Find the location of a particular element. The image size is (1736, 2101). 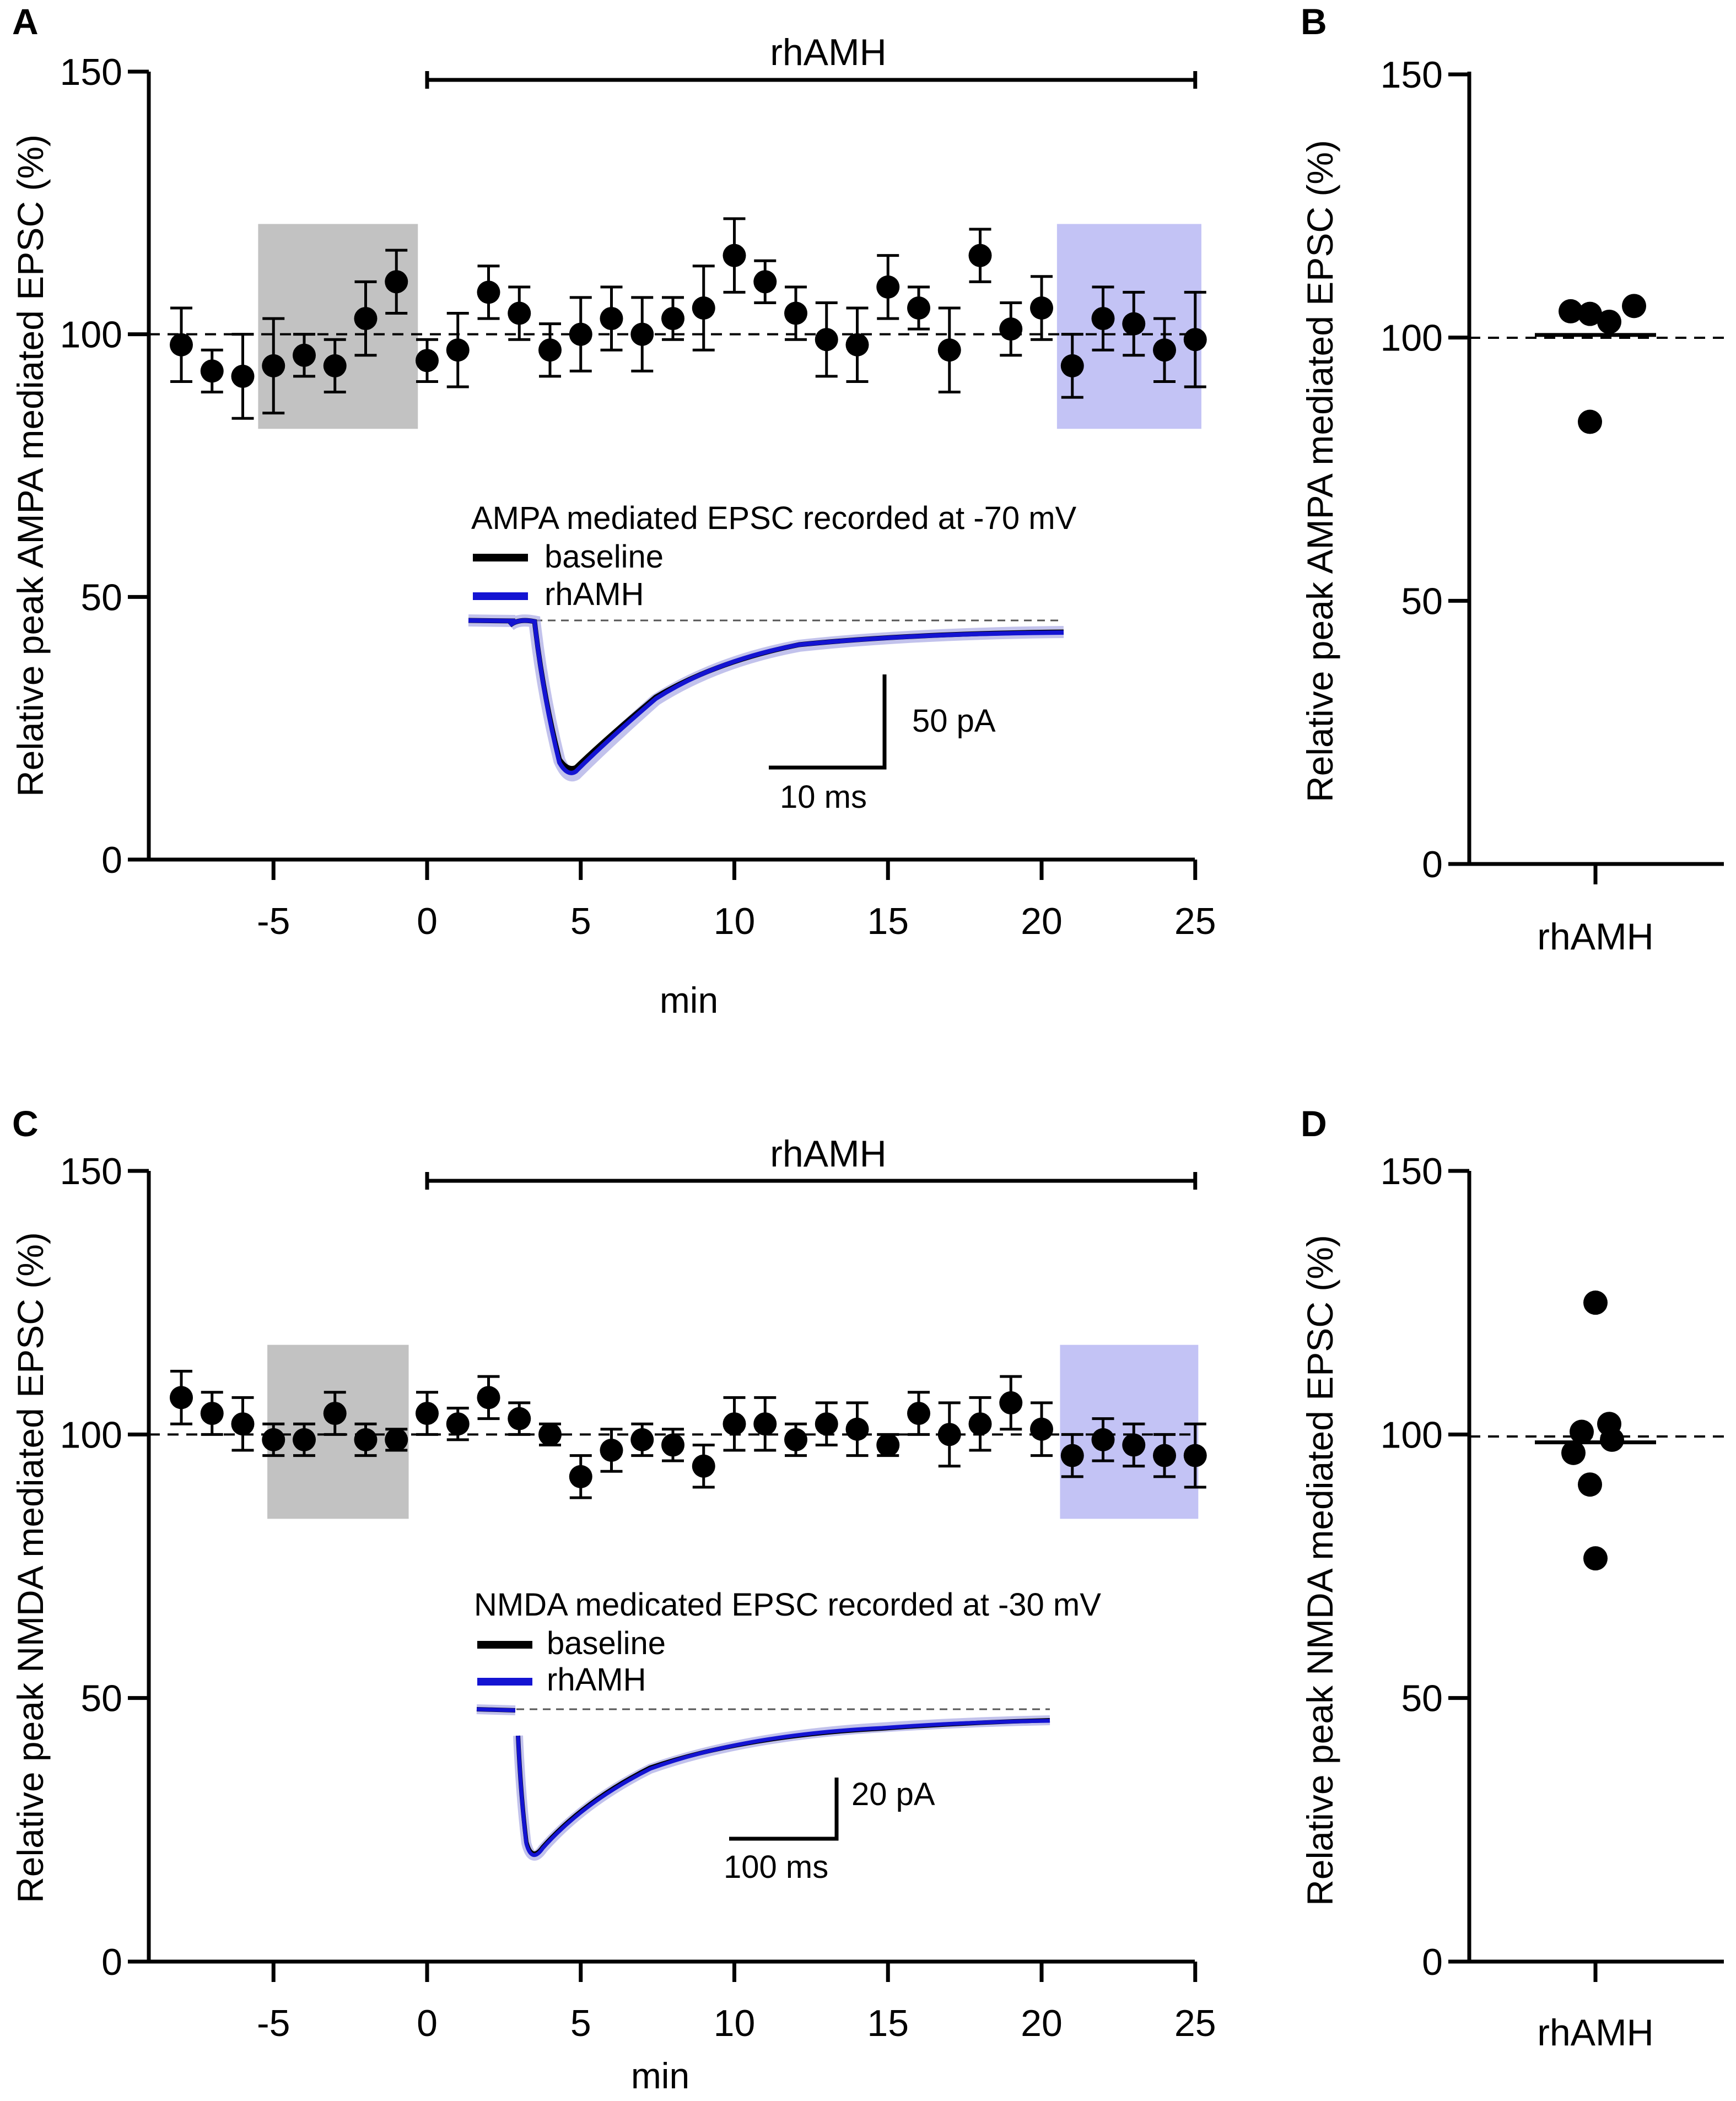

scale-label-y-c: 20 pA is located at coordinates (893, 1794).